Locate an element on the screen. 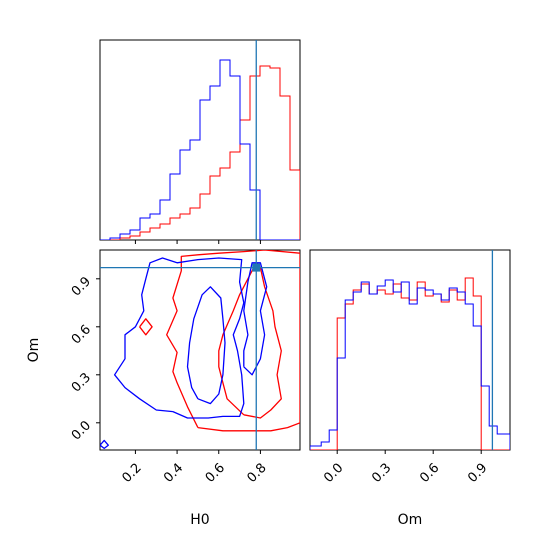  hist-h0-frame is located at coordinates (200, 140).